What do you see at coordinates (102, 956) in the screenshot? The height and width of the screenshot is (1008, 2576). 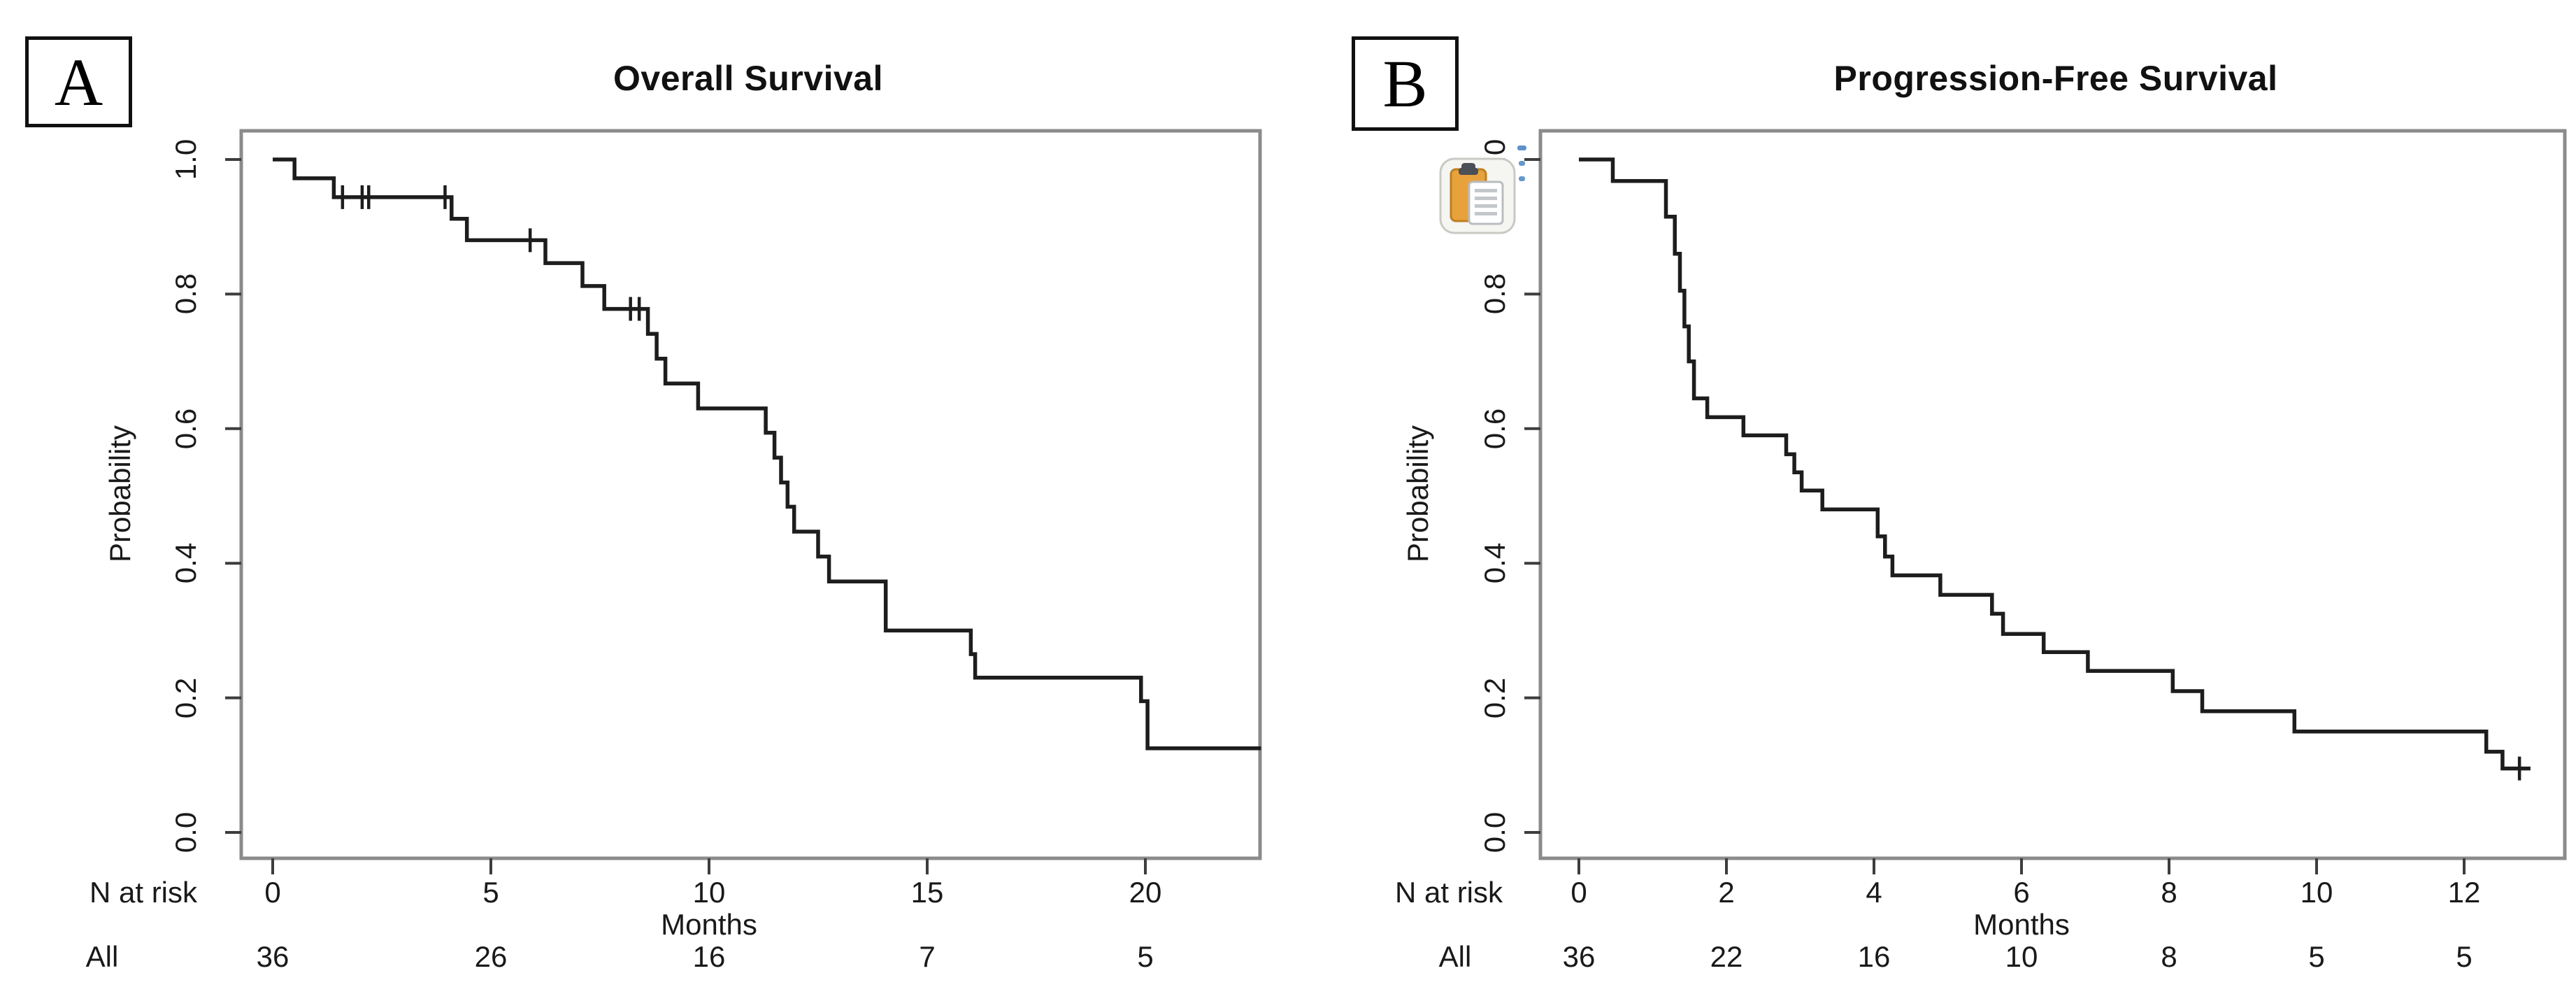 I see `panel-a-group-label: All` at bounding box center [102, 956].